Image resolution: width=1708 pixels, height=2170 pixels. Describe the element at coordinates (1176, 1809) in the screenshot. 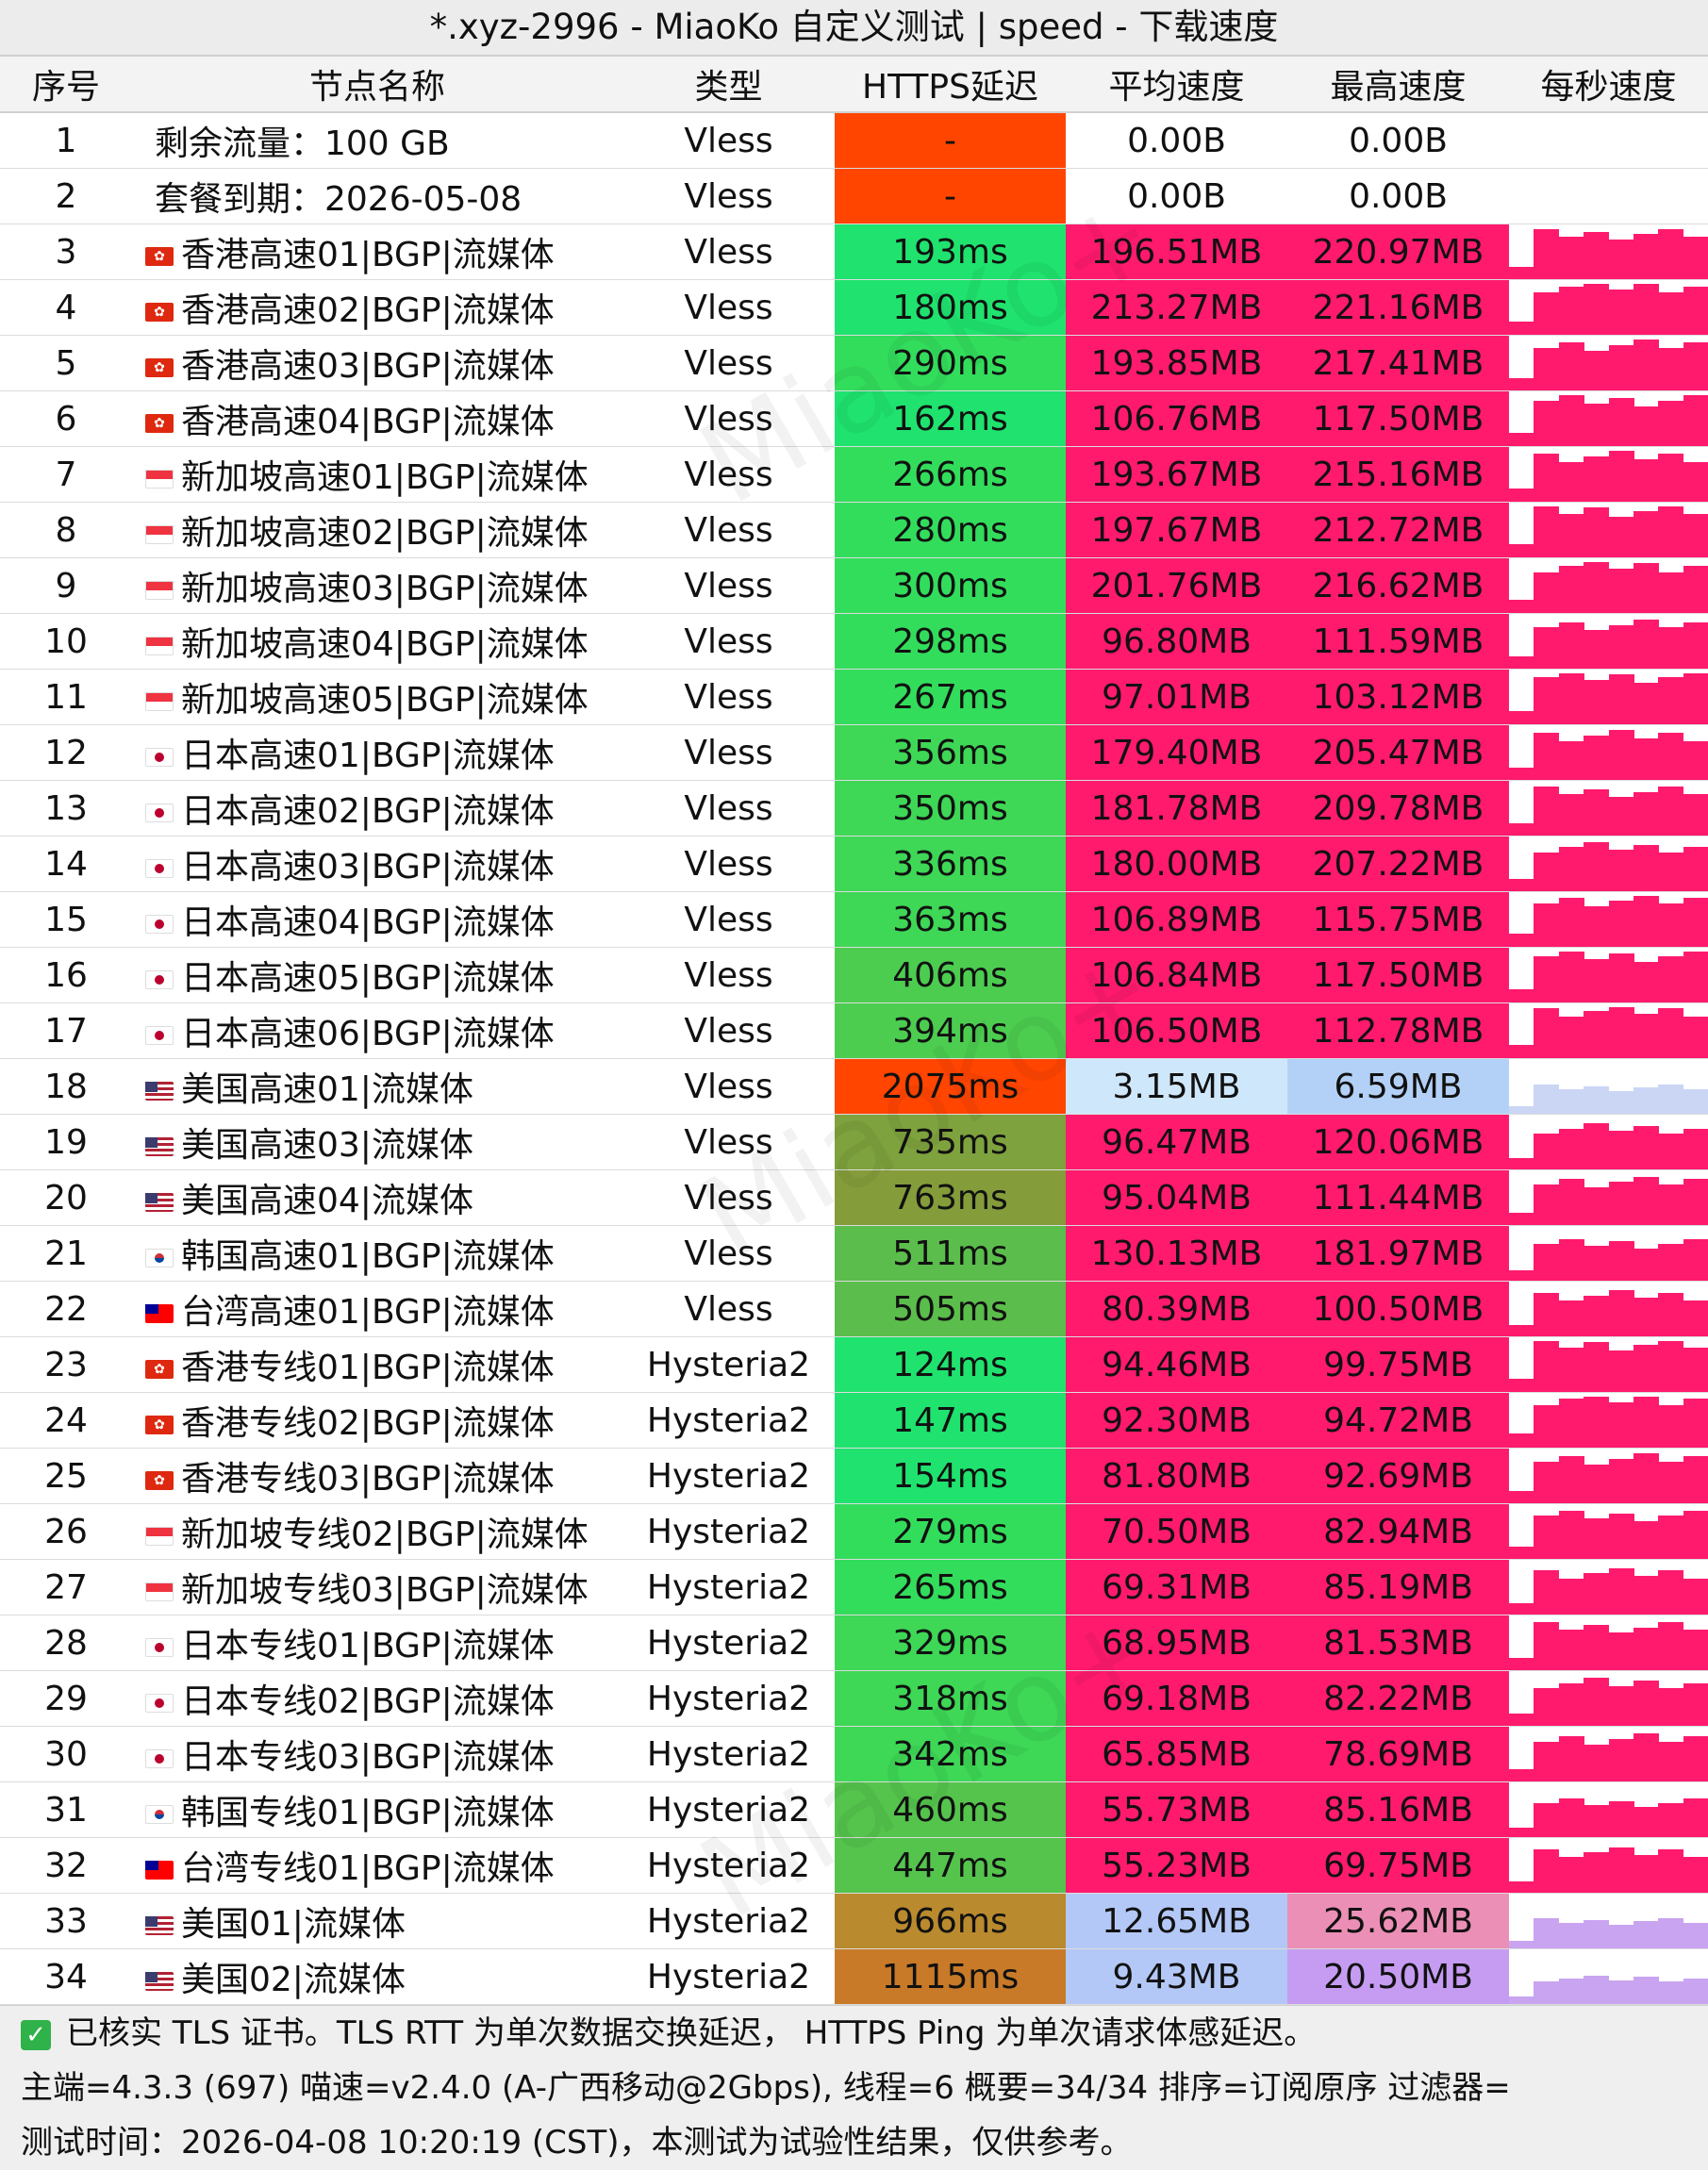

I see `avg-speed: 55.73MB` at that location.